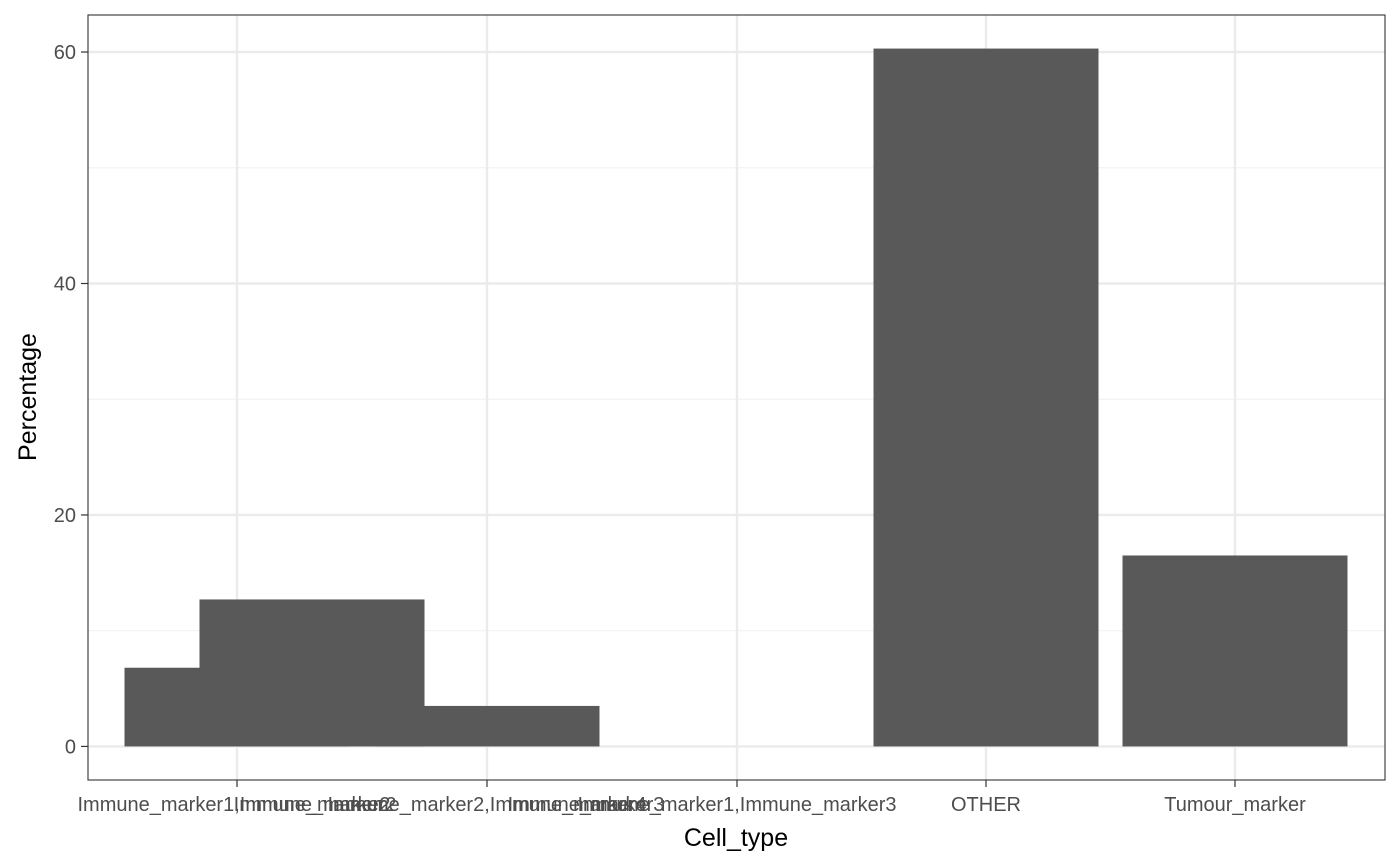  I want to click on x-tick-label: Immune_marker2,Immune_marker4, so click(487, 805).